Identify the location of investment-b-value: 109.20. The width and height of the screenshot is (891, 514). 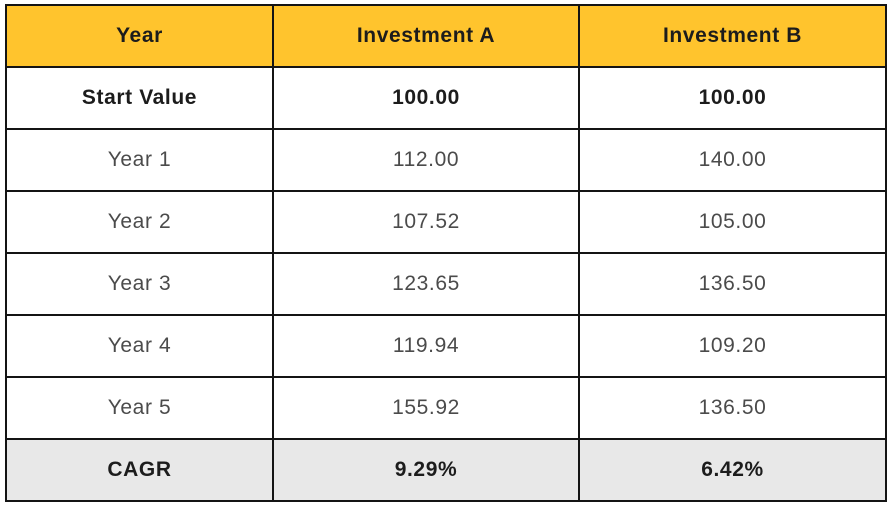
(732, 346).